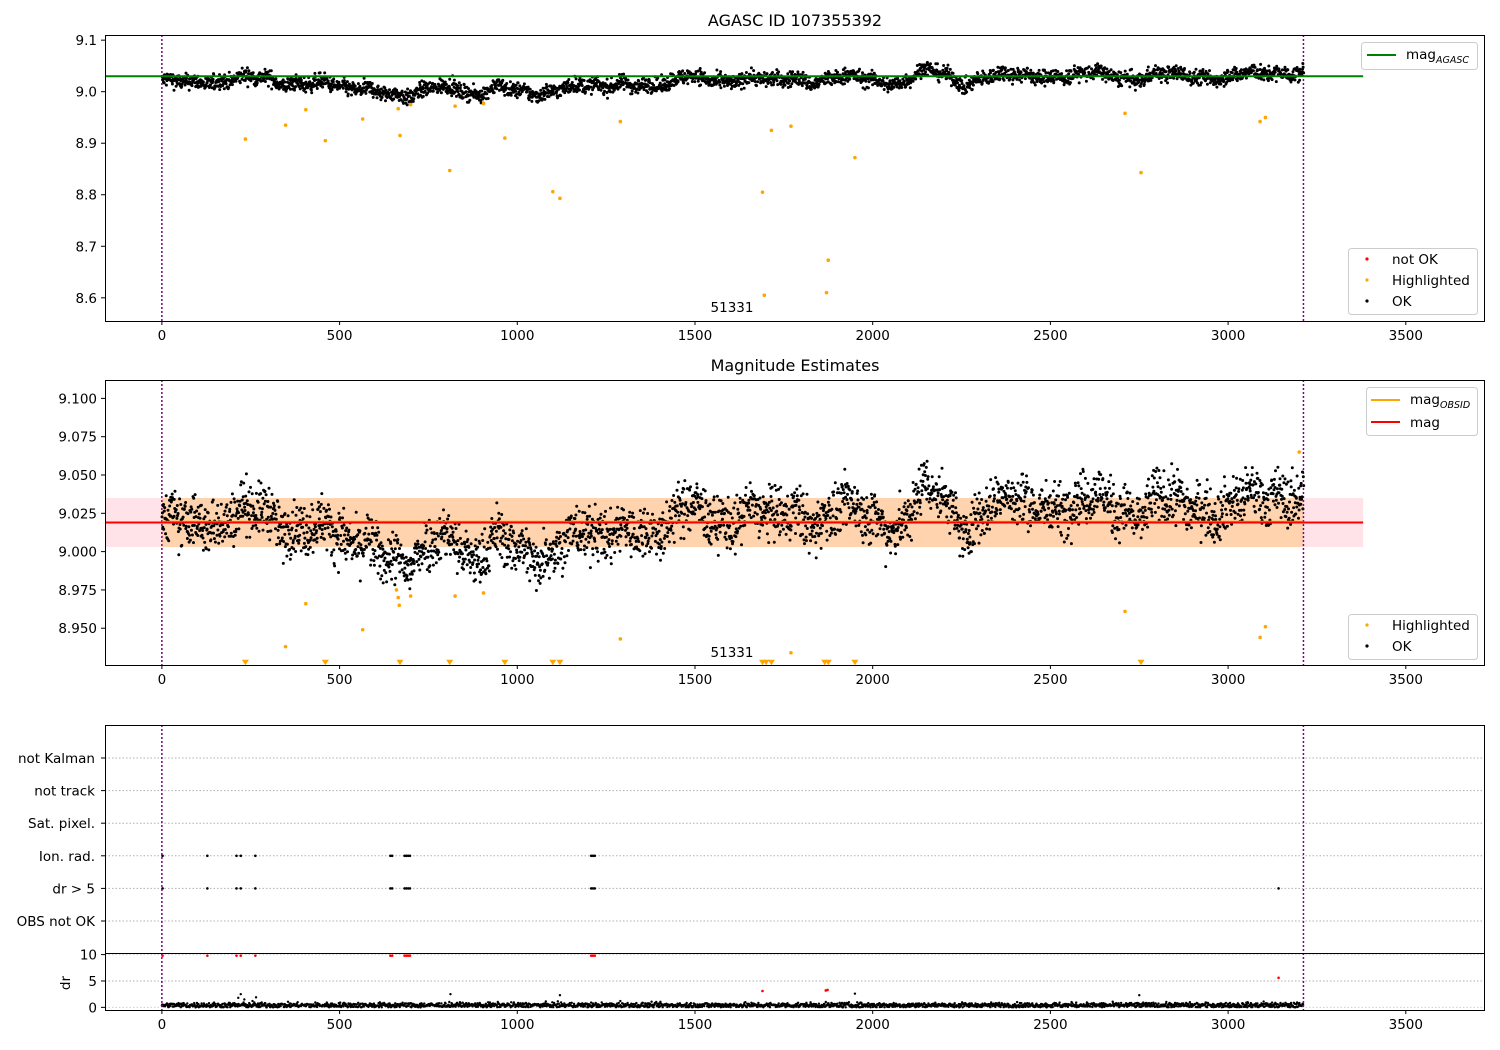  What do you see at coordinates (1367, 259) in the screenshot?
I see `legend-marker-not-ok` at bounding box center [1367, 259].